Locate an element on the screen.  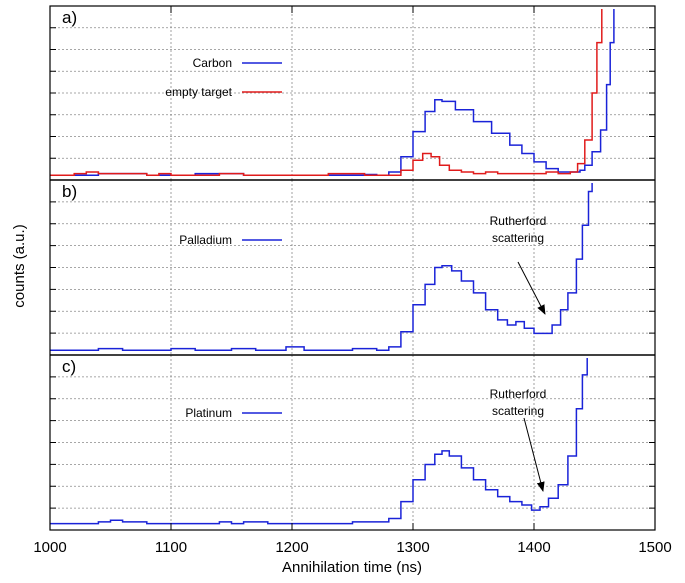
x-axis-label: Annihilation time (ns) is located at coordinates (352, 567).